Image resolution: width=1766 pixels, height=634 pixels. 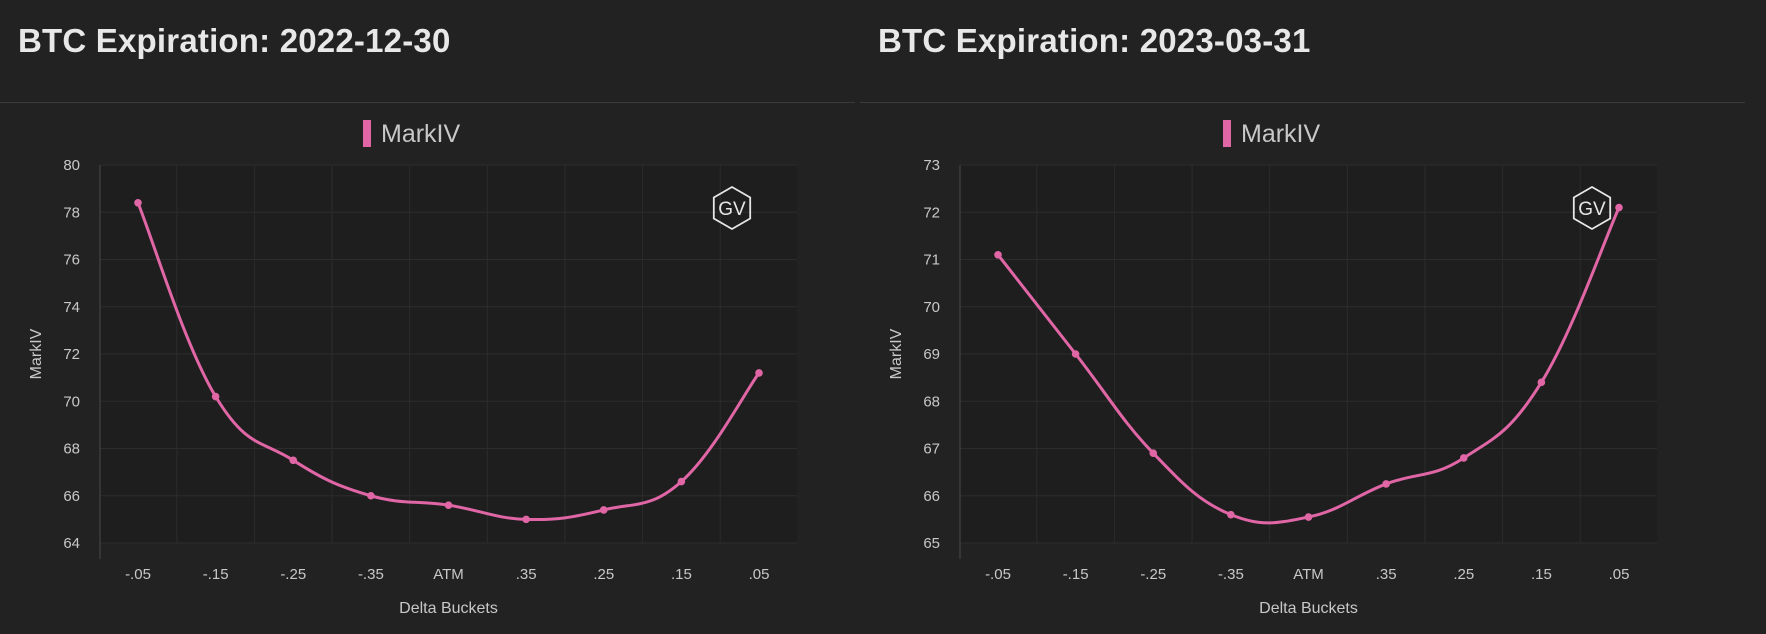 What do you see at coordinates (1094, 40) in the screenshot?
I see `chart-title-right: BTC Expiration: 2023-03-31` at bounding box center [1094, 40].